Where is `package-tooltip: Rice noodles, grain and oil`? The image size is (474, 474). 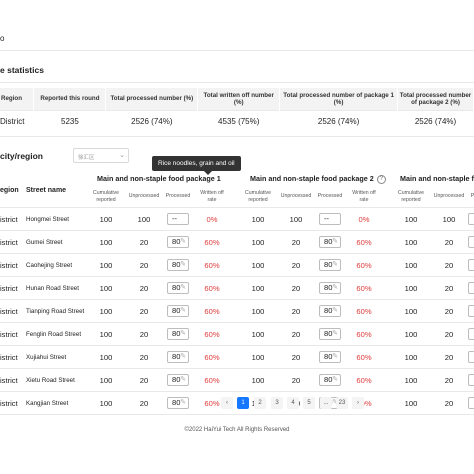
package-tooltip: Rice noodles, grain and oil is located at coordinates (196, 165).